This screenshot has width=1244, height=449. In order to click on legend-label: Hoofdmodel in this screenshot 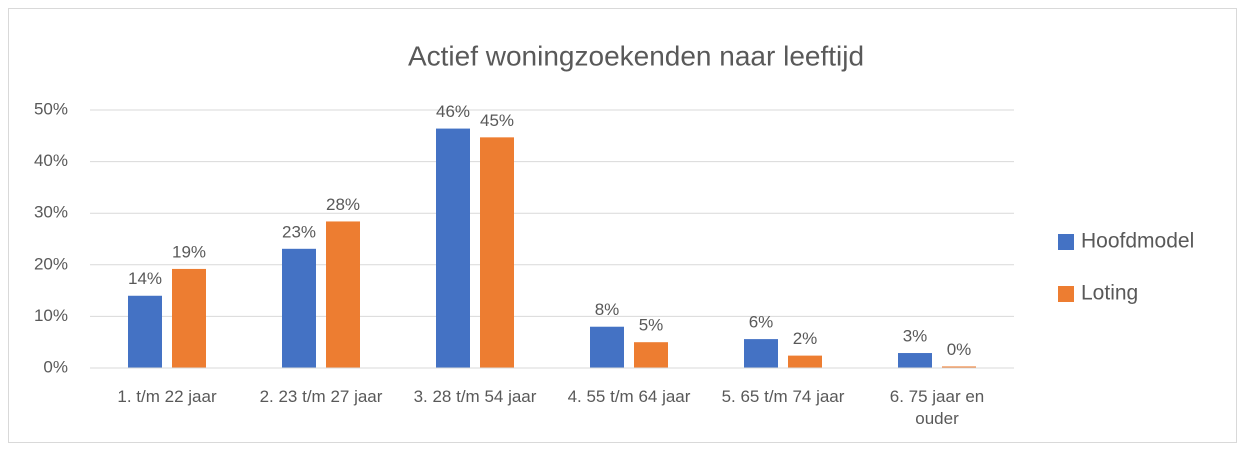, I will do `click(1137, 241)`.